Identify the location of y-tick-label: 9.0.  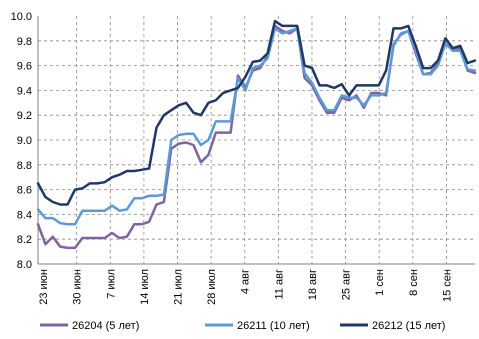
(24, 141).